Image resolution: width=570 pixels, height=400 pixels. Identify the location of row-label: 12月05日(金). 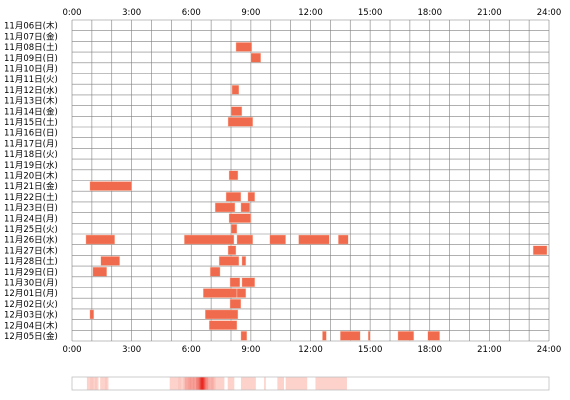
(31, 336).